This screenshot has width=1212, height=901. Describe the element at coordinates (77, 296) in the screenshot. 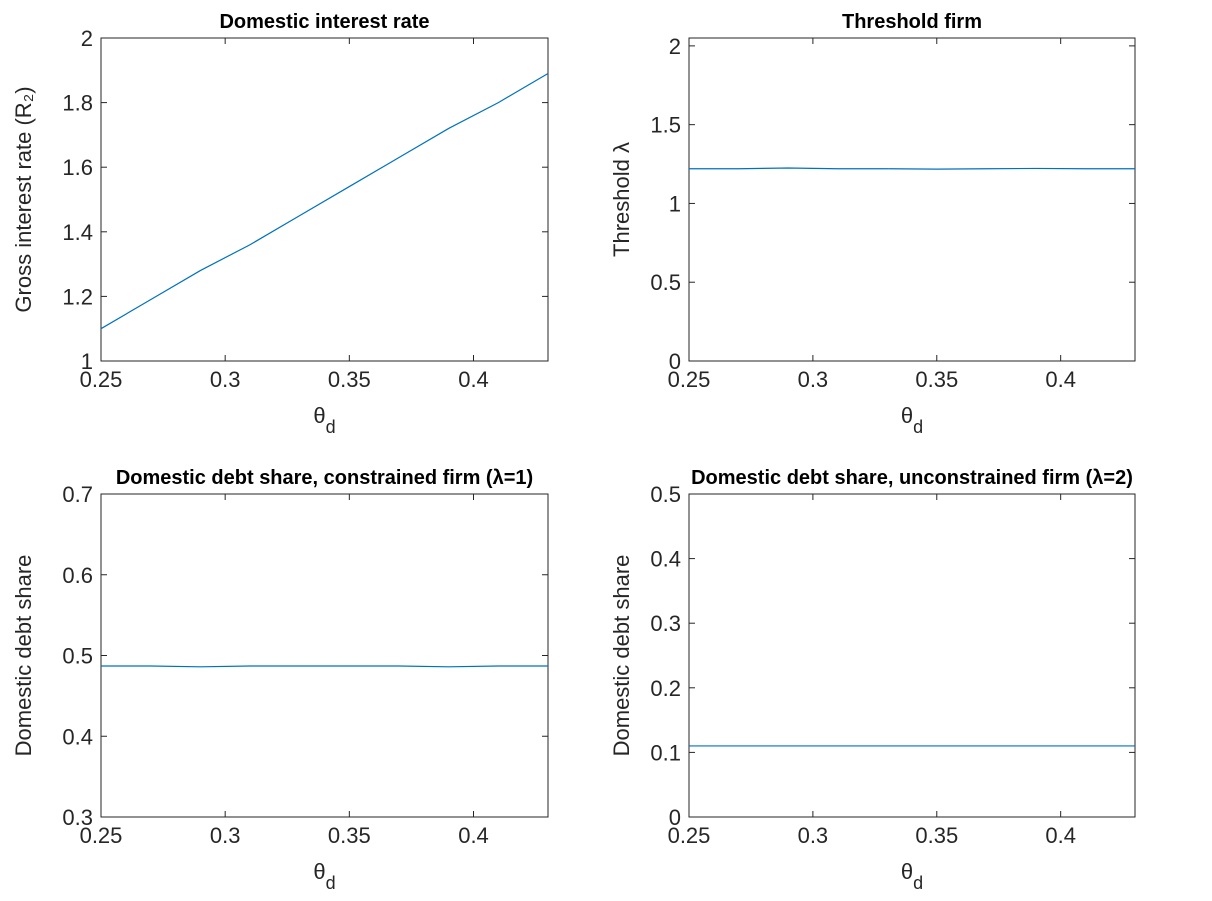

I see `y-tick-label: 1.2` at that location.